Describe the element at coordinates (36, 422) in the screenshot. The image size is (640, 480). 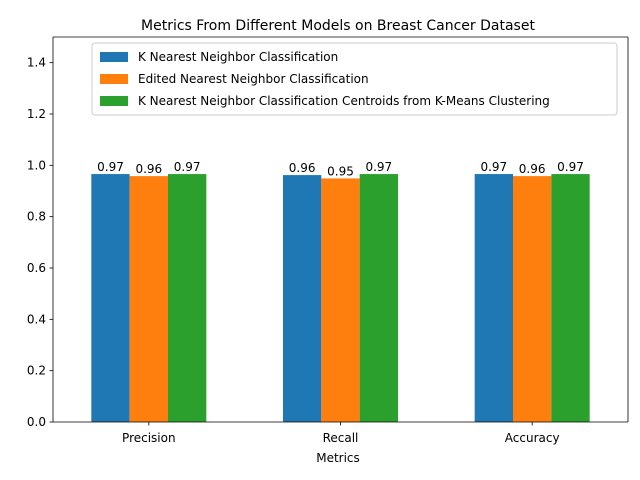
I see `y-tick-label: 0.0` at that location.